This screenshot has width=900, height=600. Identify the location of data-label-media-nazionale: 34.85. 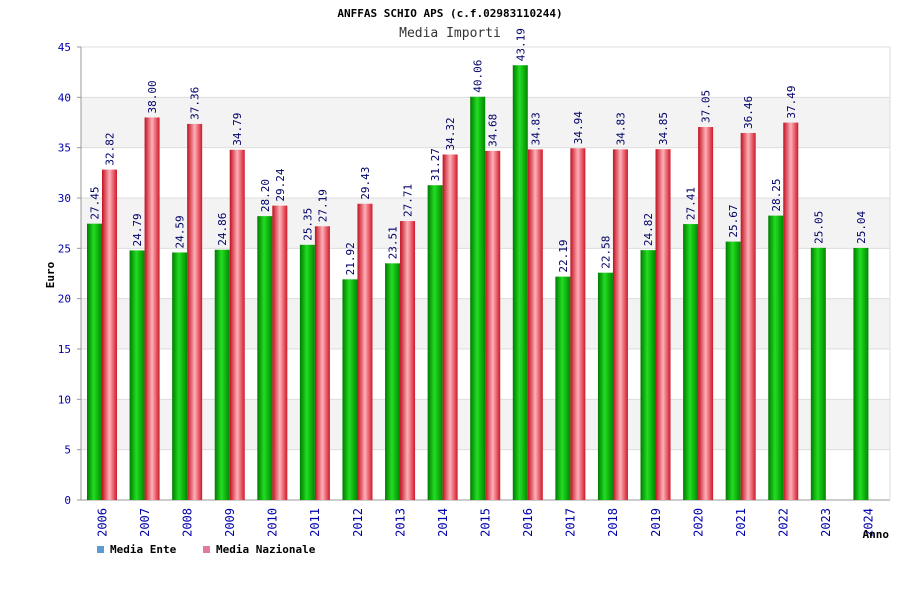
(663, 128).